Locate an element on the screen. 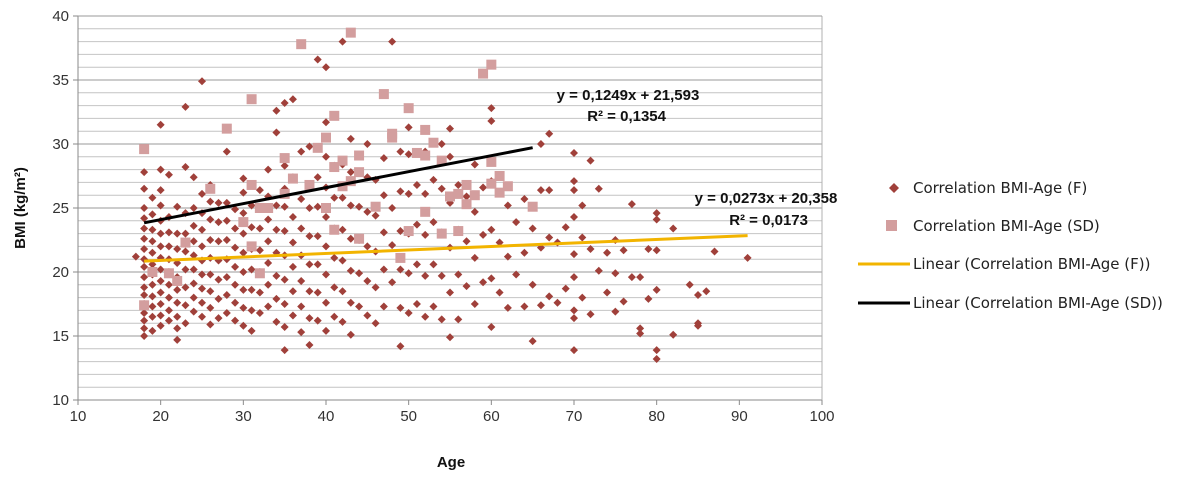 The image size is (1200, 478). legend-label-sd: Correlation BMI-Age (SD) is located at coordinates (1006, 226).